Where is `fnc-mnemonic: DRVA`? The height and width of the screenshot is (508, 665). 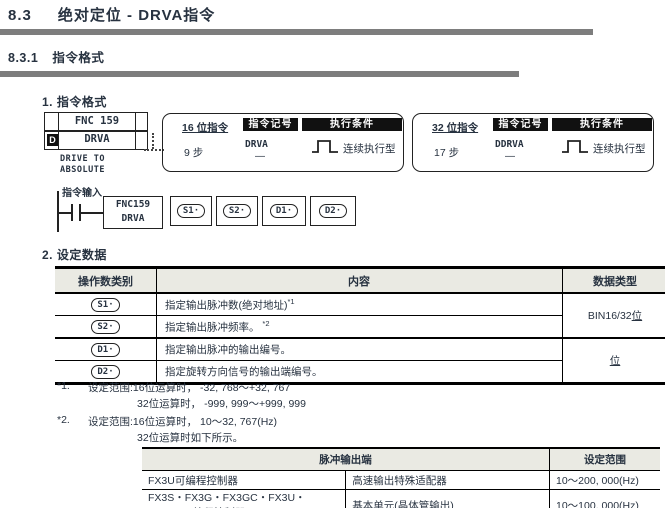
fnc-mnemonic: DRVA is located at coordinates (97, 139).